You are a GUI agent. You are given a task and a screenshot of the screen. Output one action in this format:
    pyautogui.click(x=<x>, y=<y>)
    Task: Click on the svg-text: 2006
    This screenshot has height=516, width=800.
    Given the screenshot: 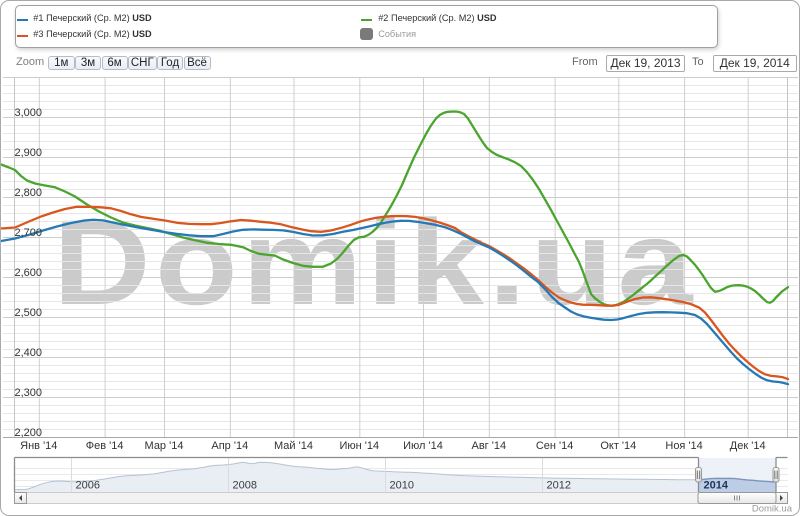 What is the action you would take?
    pyautogui.click(x=88, y=486)
    